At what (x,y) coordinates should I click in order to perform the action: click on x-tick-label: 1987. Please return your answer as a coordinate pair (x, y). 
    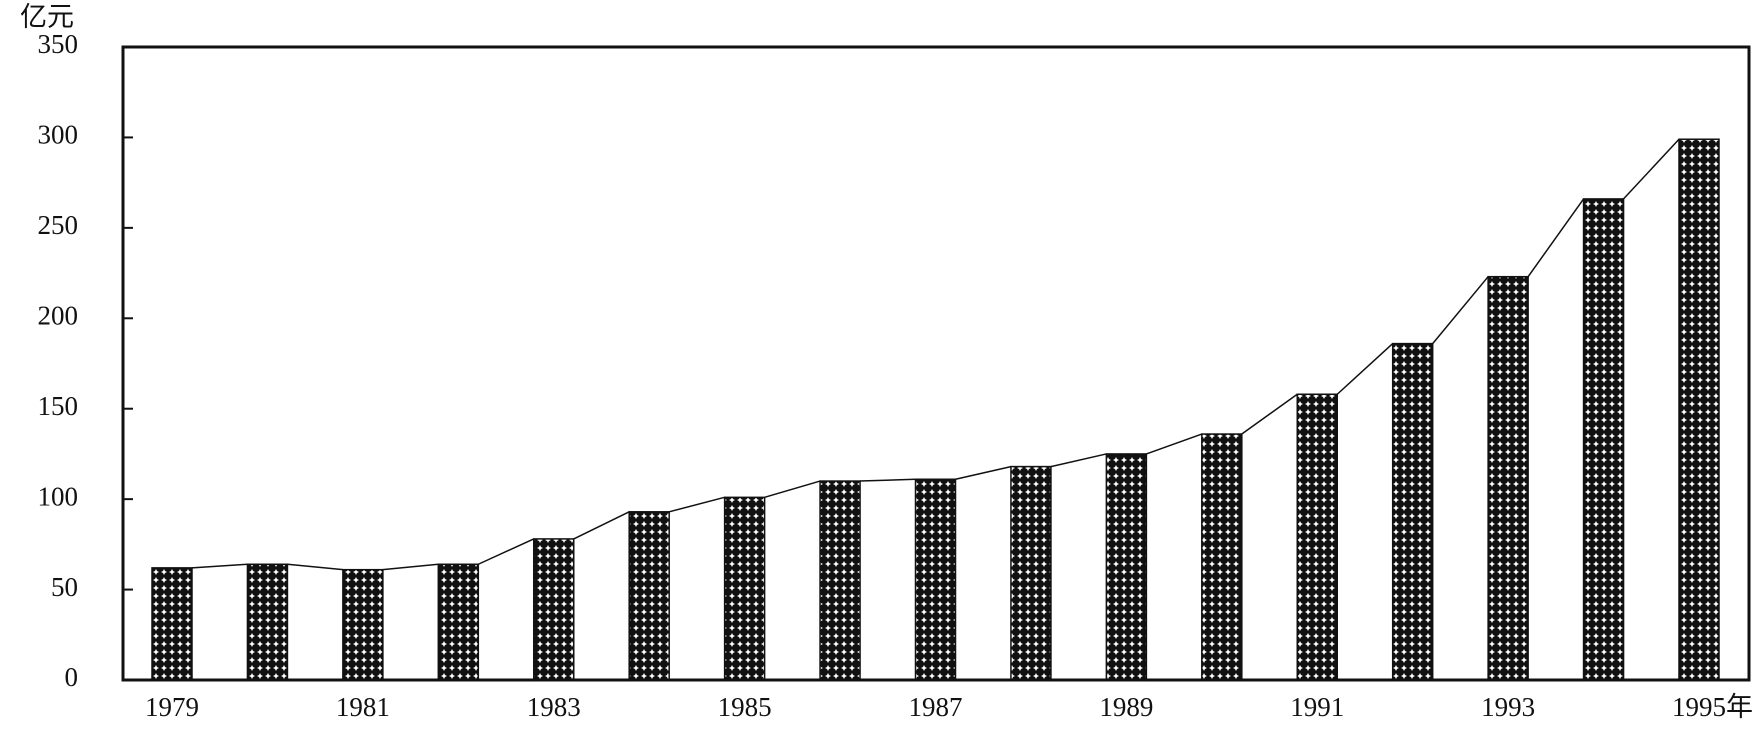
    Looking at the image, I should click on (936, 707).